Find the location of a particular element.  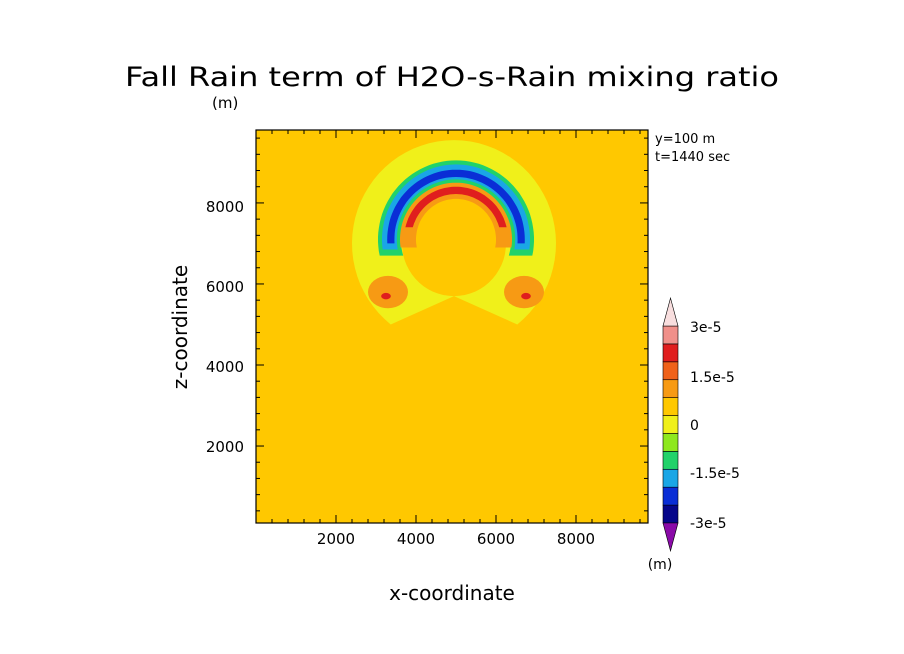

x-tick-label: 8000 is located at coordinates (576, 539).